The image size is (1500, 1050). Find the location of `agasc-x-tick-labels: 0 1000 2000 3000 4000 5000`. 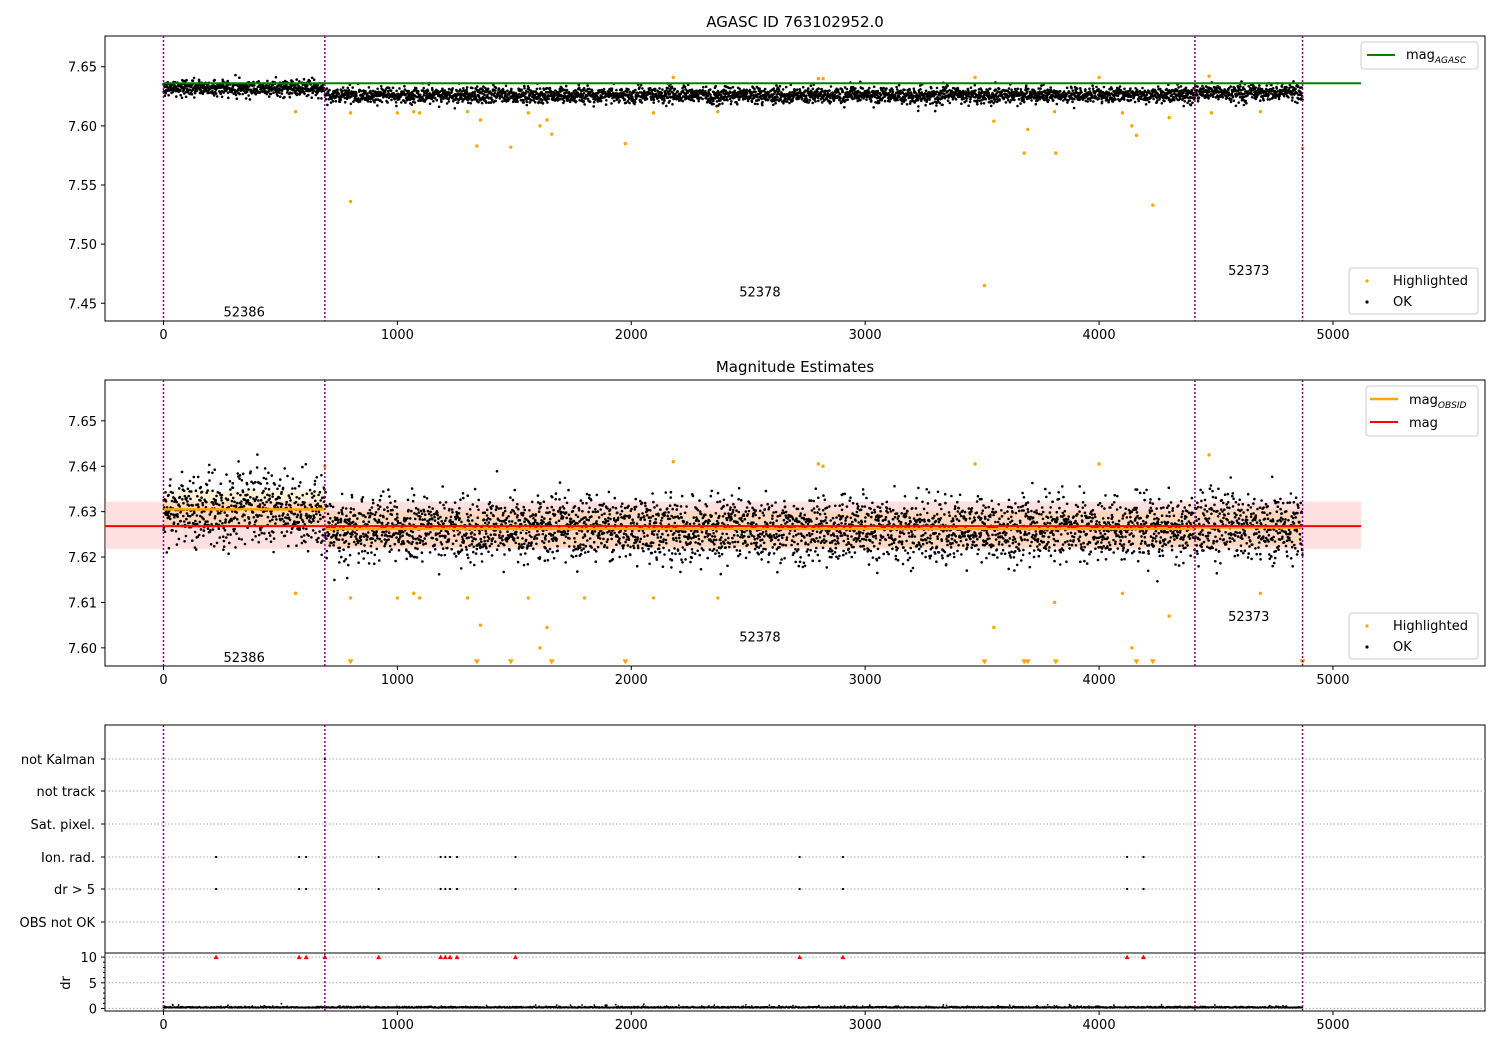

agasc-x-tick-labels: 0 1000 2000 3000 4000 5000 is located at coordinates (754, 335).